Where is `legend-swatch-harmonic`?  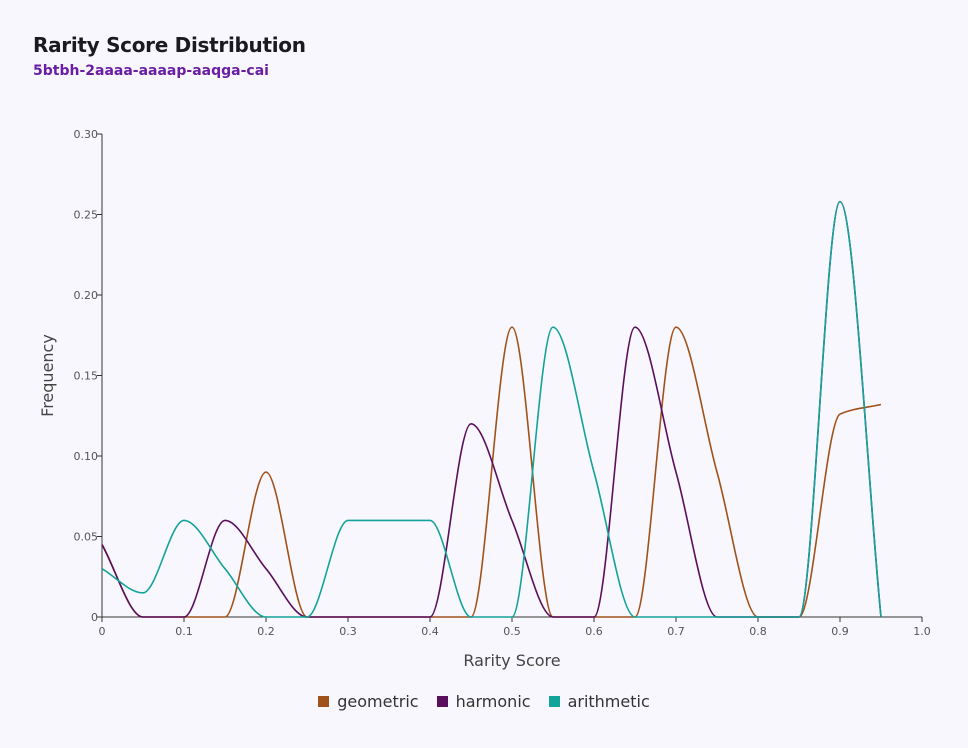
legend-swatch-harmonic is located at coordinates (442, 701).